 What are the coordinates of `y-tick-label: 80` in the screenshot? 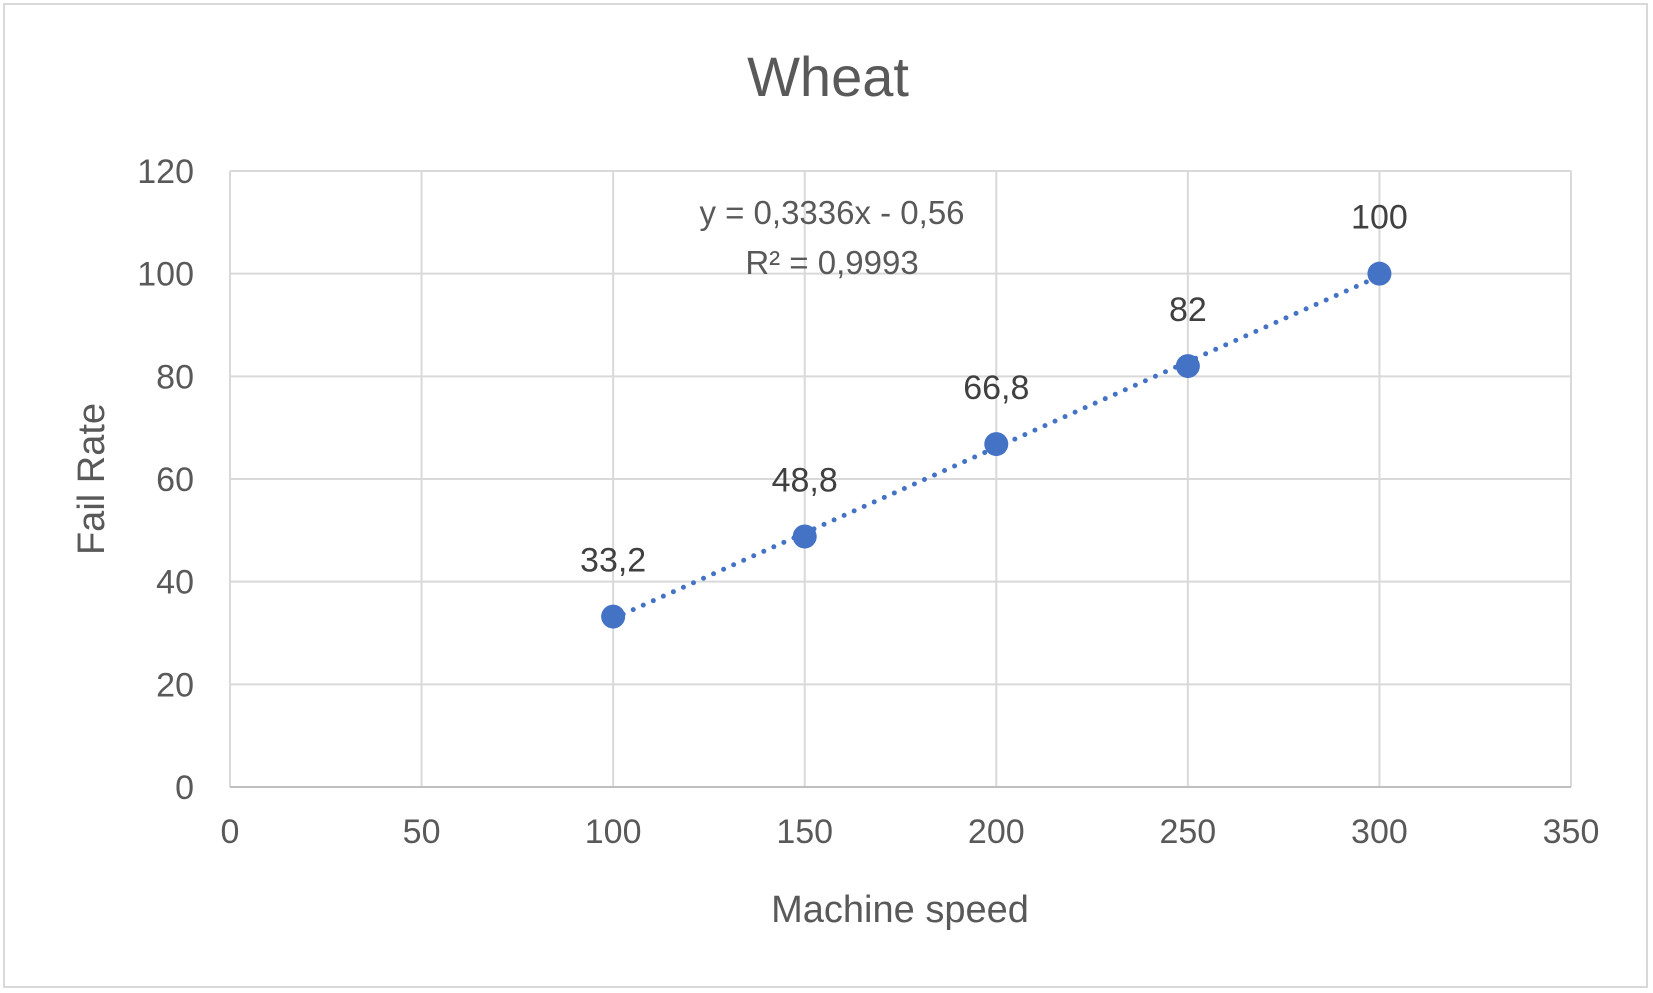 It's located at (175, 377).